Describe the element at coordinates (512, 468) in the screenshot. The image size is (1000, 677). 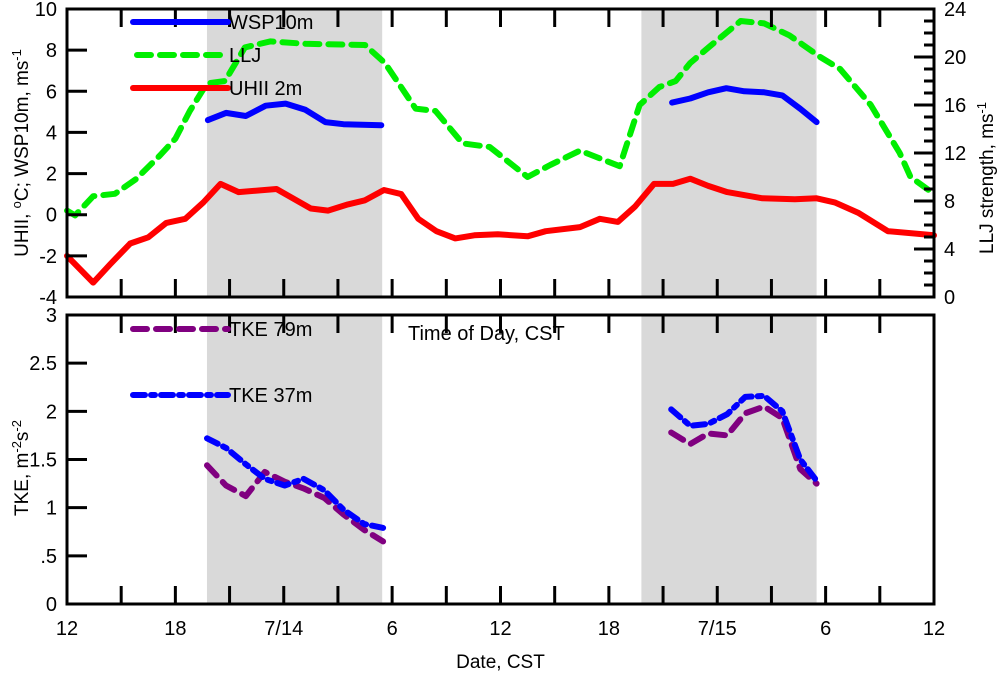
I see `bottom-series` at that location.